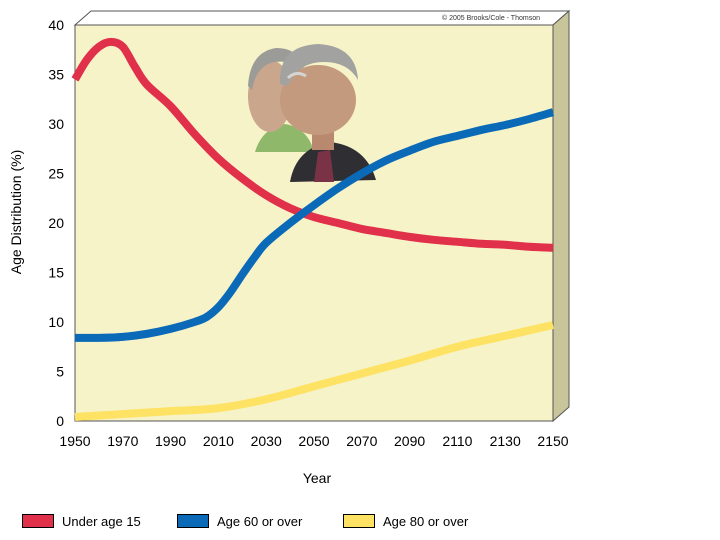 The height and width of the screenshot is (540, 720). What do you see at coordinates (426, 521) in the screenshot?
I see `legend-label-80-over: Age 80 or over` at bounding box center [426, 521].